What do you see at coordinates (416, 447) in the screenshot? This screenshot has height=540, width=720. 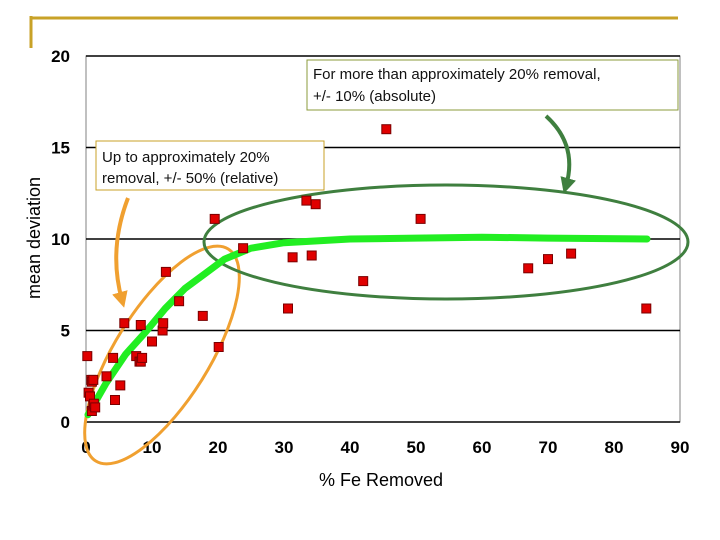 I see `x-tick-label: 50` at bounding box center [416, 447].